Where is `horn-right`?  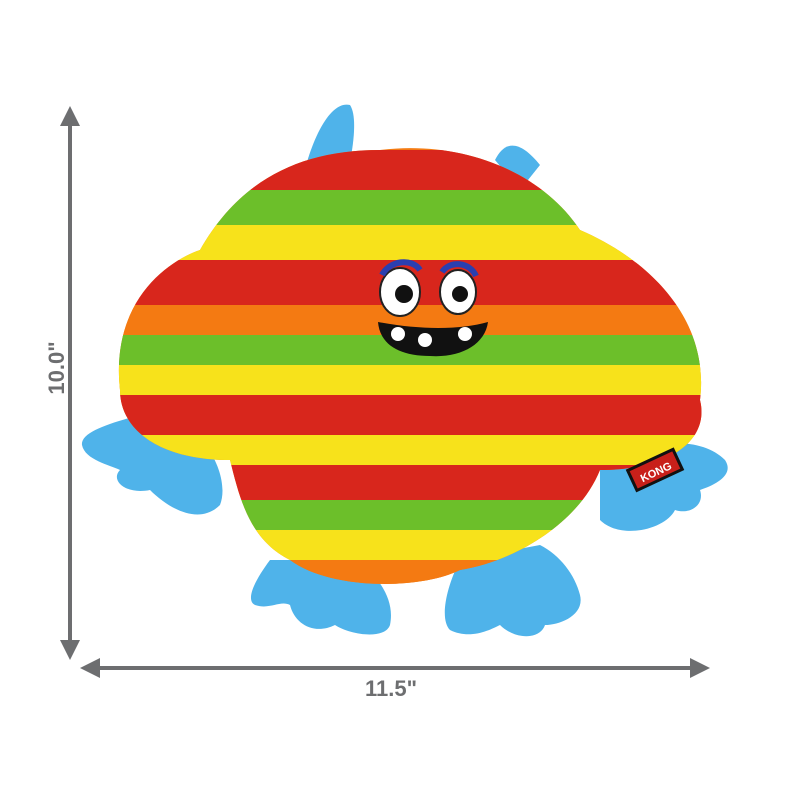
horn-right is located at coordinates (517, 167).